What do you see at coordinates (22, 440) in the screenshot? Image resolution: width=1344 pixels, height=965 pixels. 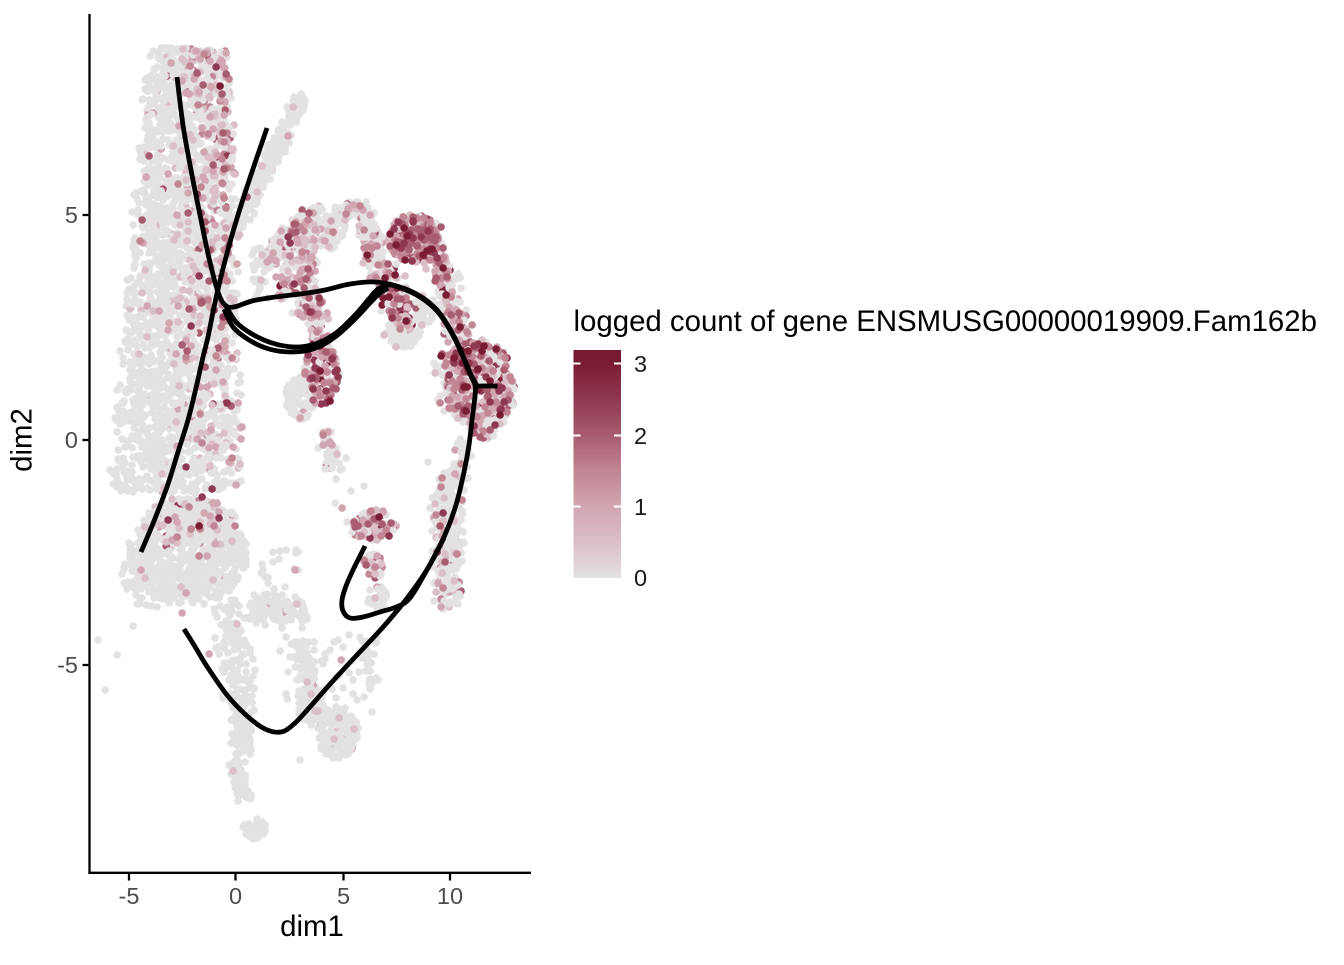 I see `svg-text: dim2` at bounding box center [22, 440].